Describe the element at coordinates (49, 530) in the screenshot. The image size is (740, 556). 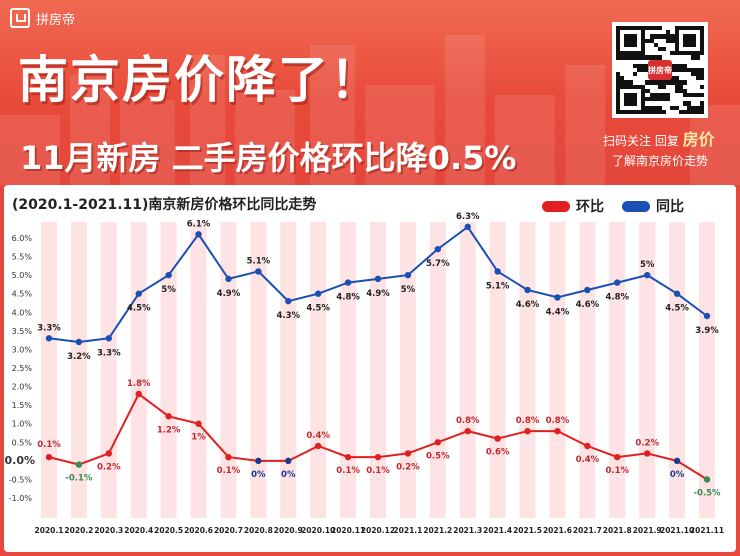
I see `x-tick-label: 2020.1` at that location.